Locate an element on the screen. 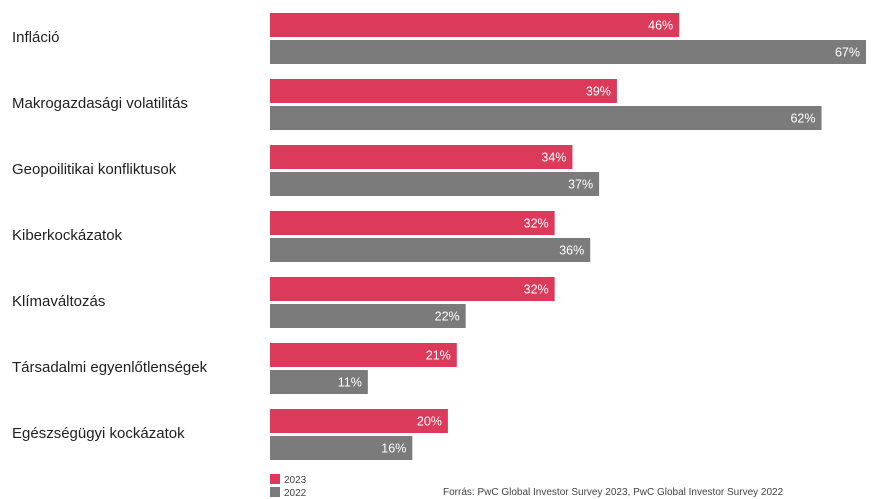 The height and width of the screenshot is (499, 883). legend-swatch-2022 is located at coordinates (275, 492).